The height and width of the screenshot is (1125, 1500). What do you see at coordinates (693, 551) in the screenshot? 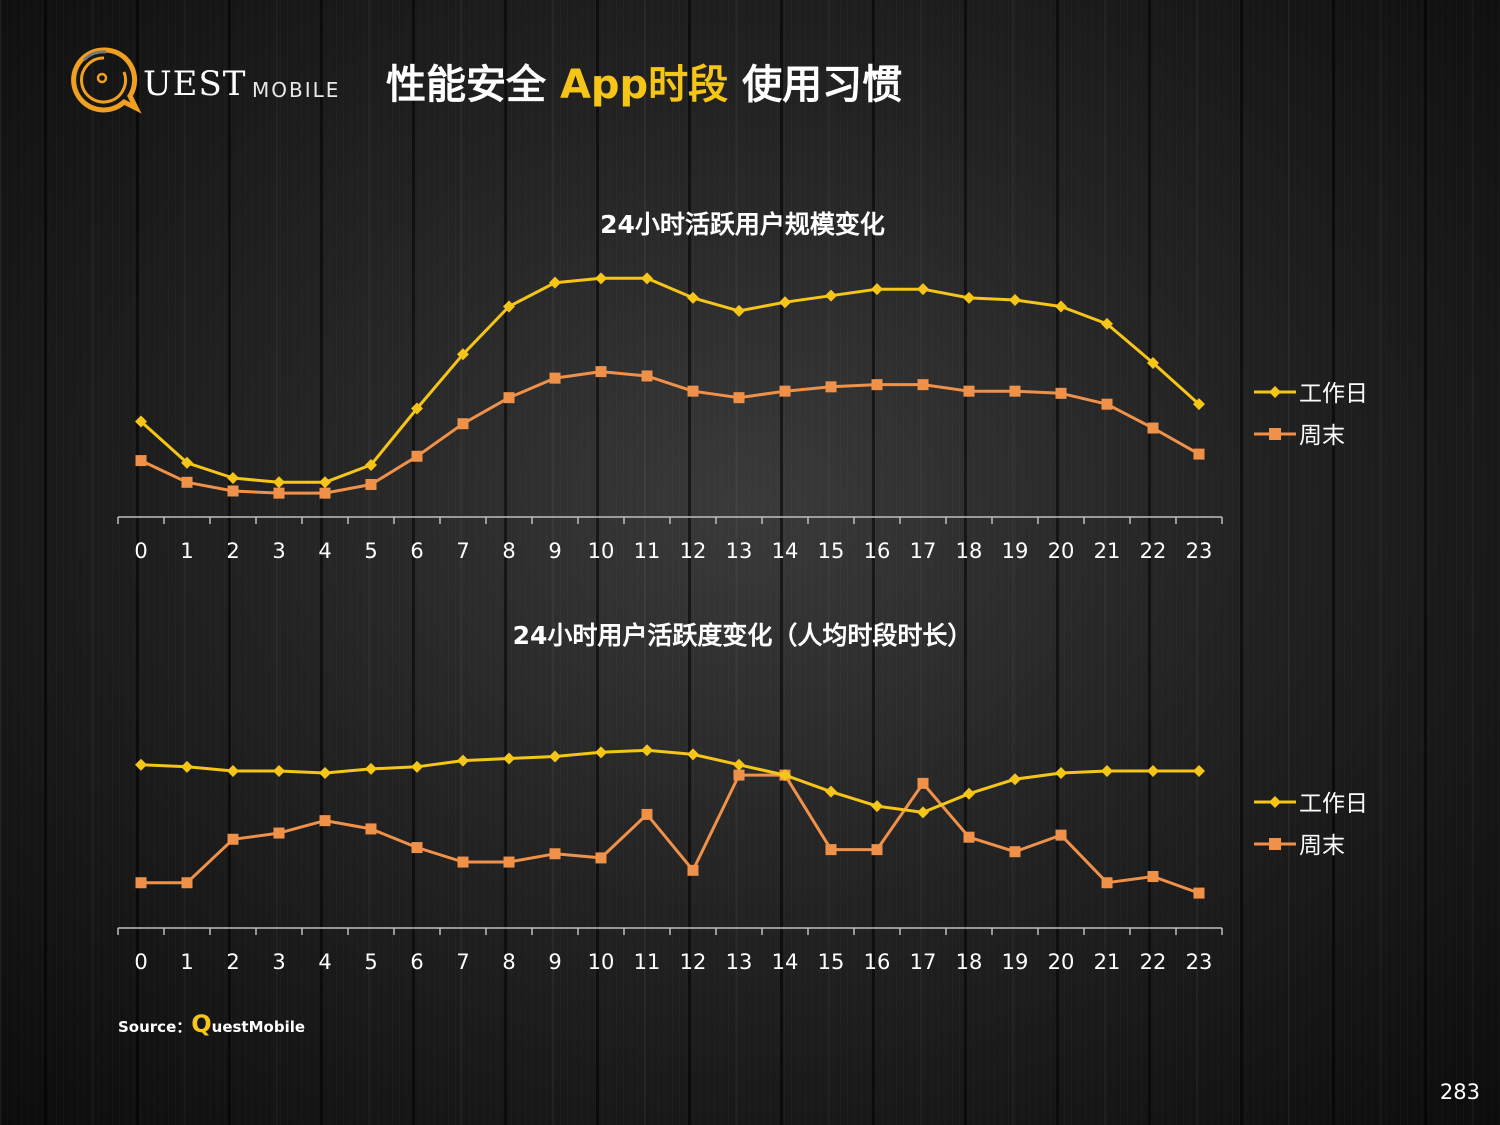
I see `x-tick-label: 12` at bounding box center [693, 551].